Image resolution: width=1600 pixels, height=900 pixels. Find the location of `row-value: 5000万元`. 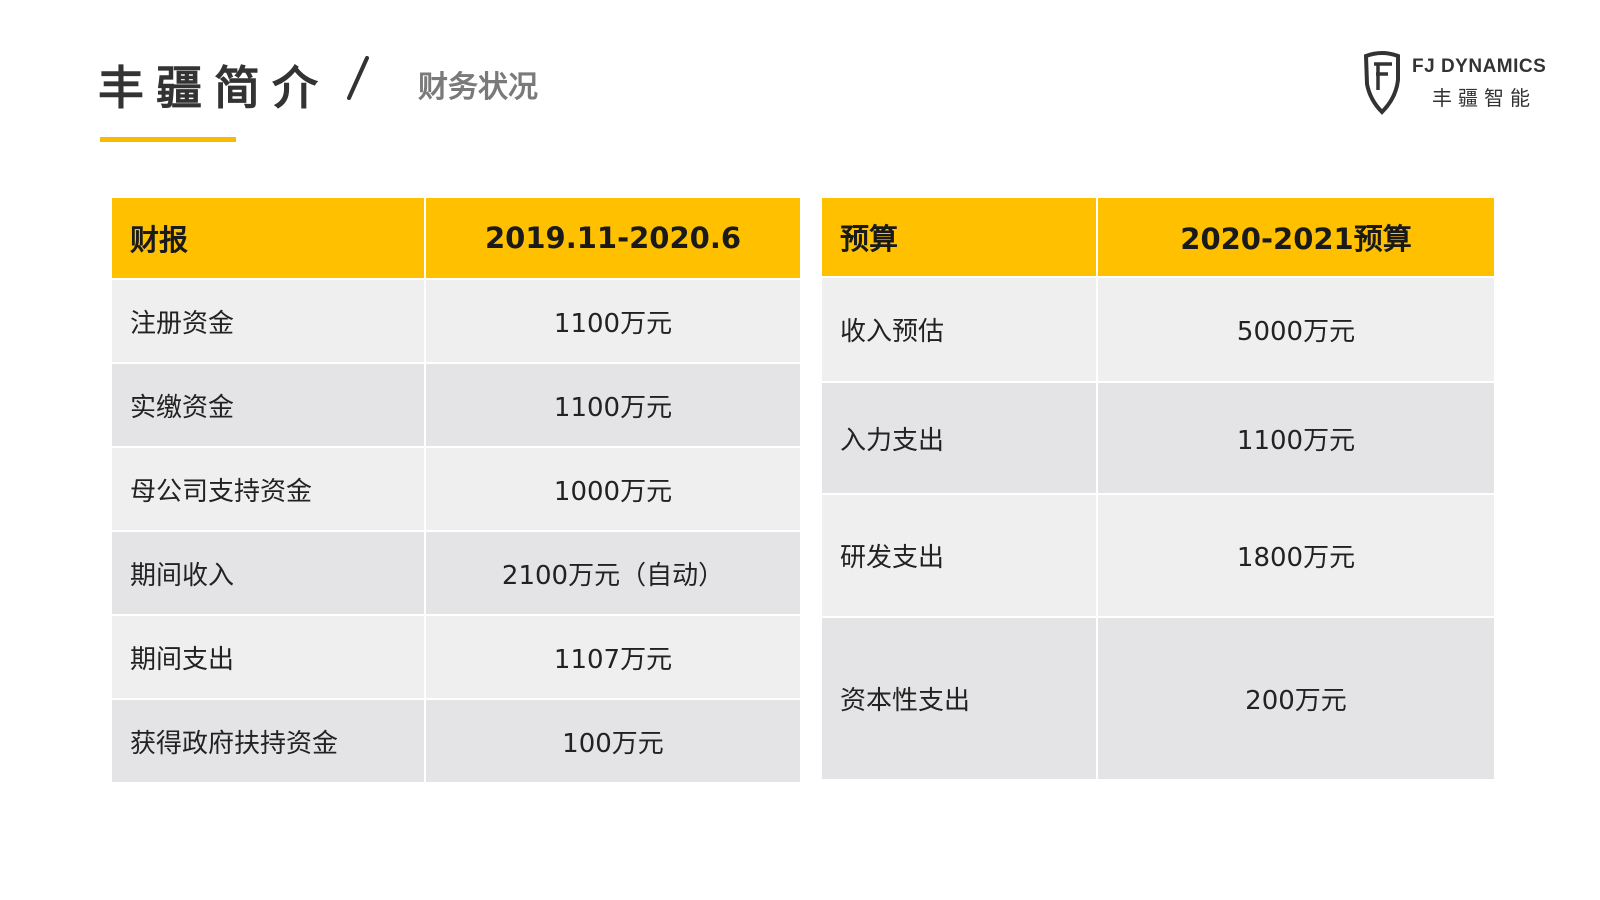

row-value: 5000万元 is located at coordinates (1297, 330).